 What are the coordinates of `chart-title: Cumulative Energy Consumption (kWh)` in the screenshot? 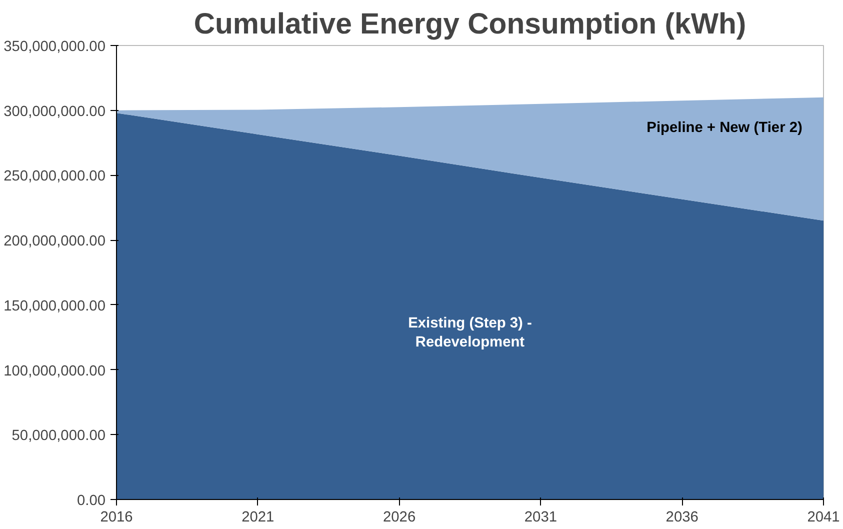 It's located at (470, 24).